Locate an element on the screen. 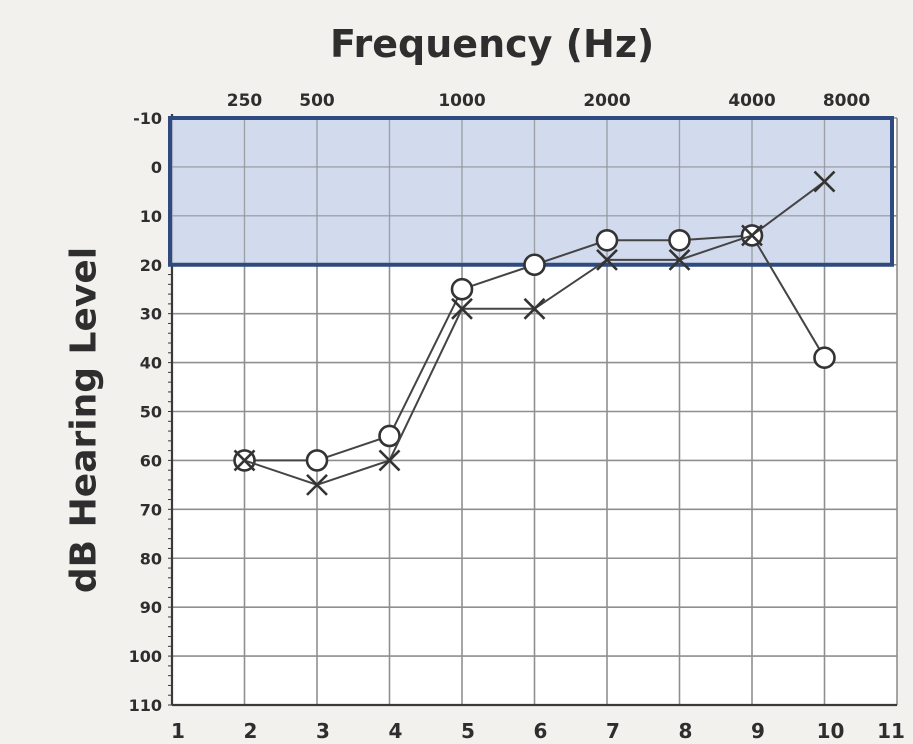 The image size is (913, 744). y-tick-label: 60 is located at coordinates (151, 460).